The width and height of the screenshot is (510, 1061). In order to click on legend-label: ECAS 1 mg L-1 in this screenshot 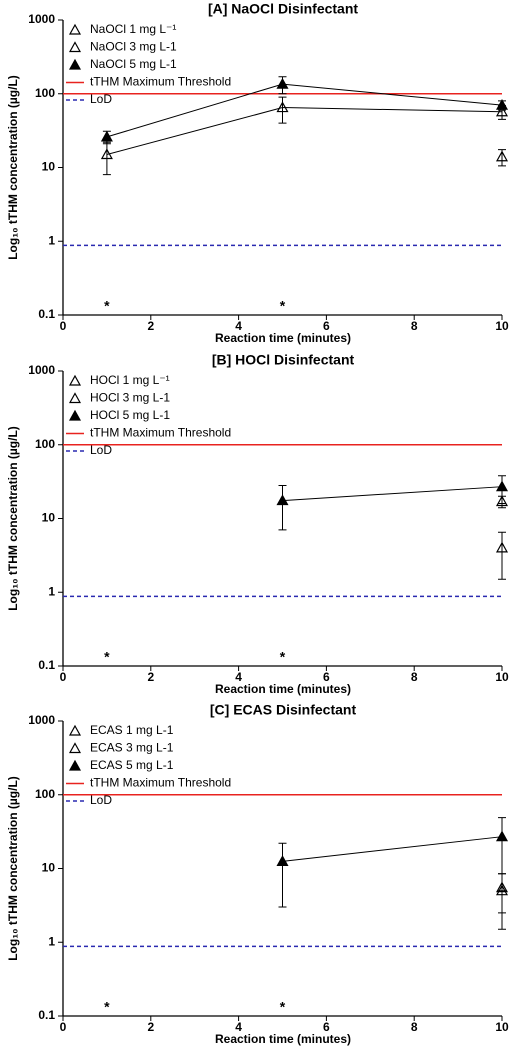, I will do `click(132, 730)`.